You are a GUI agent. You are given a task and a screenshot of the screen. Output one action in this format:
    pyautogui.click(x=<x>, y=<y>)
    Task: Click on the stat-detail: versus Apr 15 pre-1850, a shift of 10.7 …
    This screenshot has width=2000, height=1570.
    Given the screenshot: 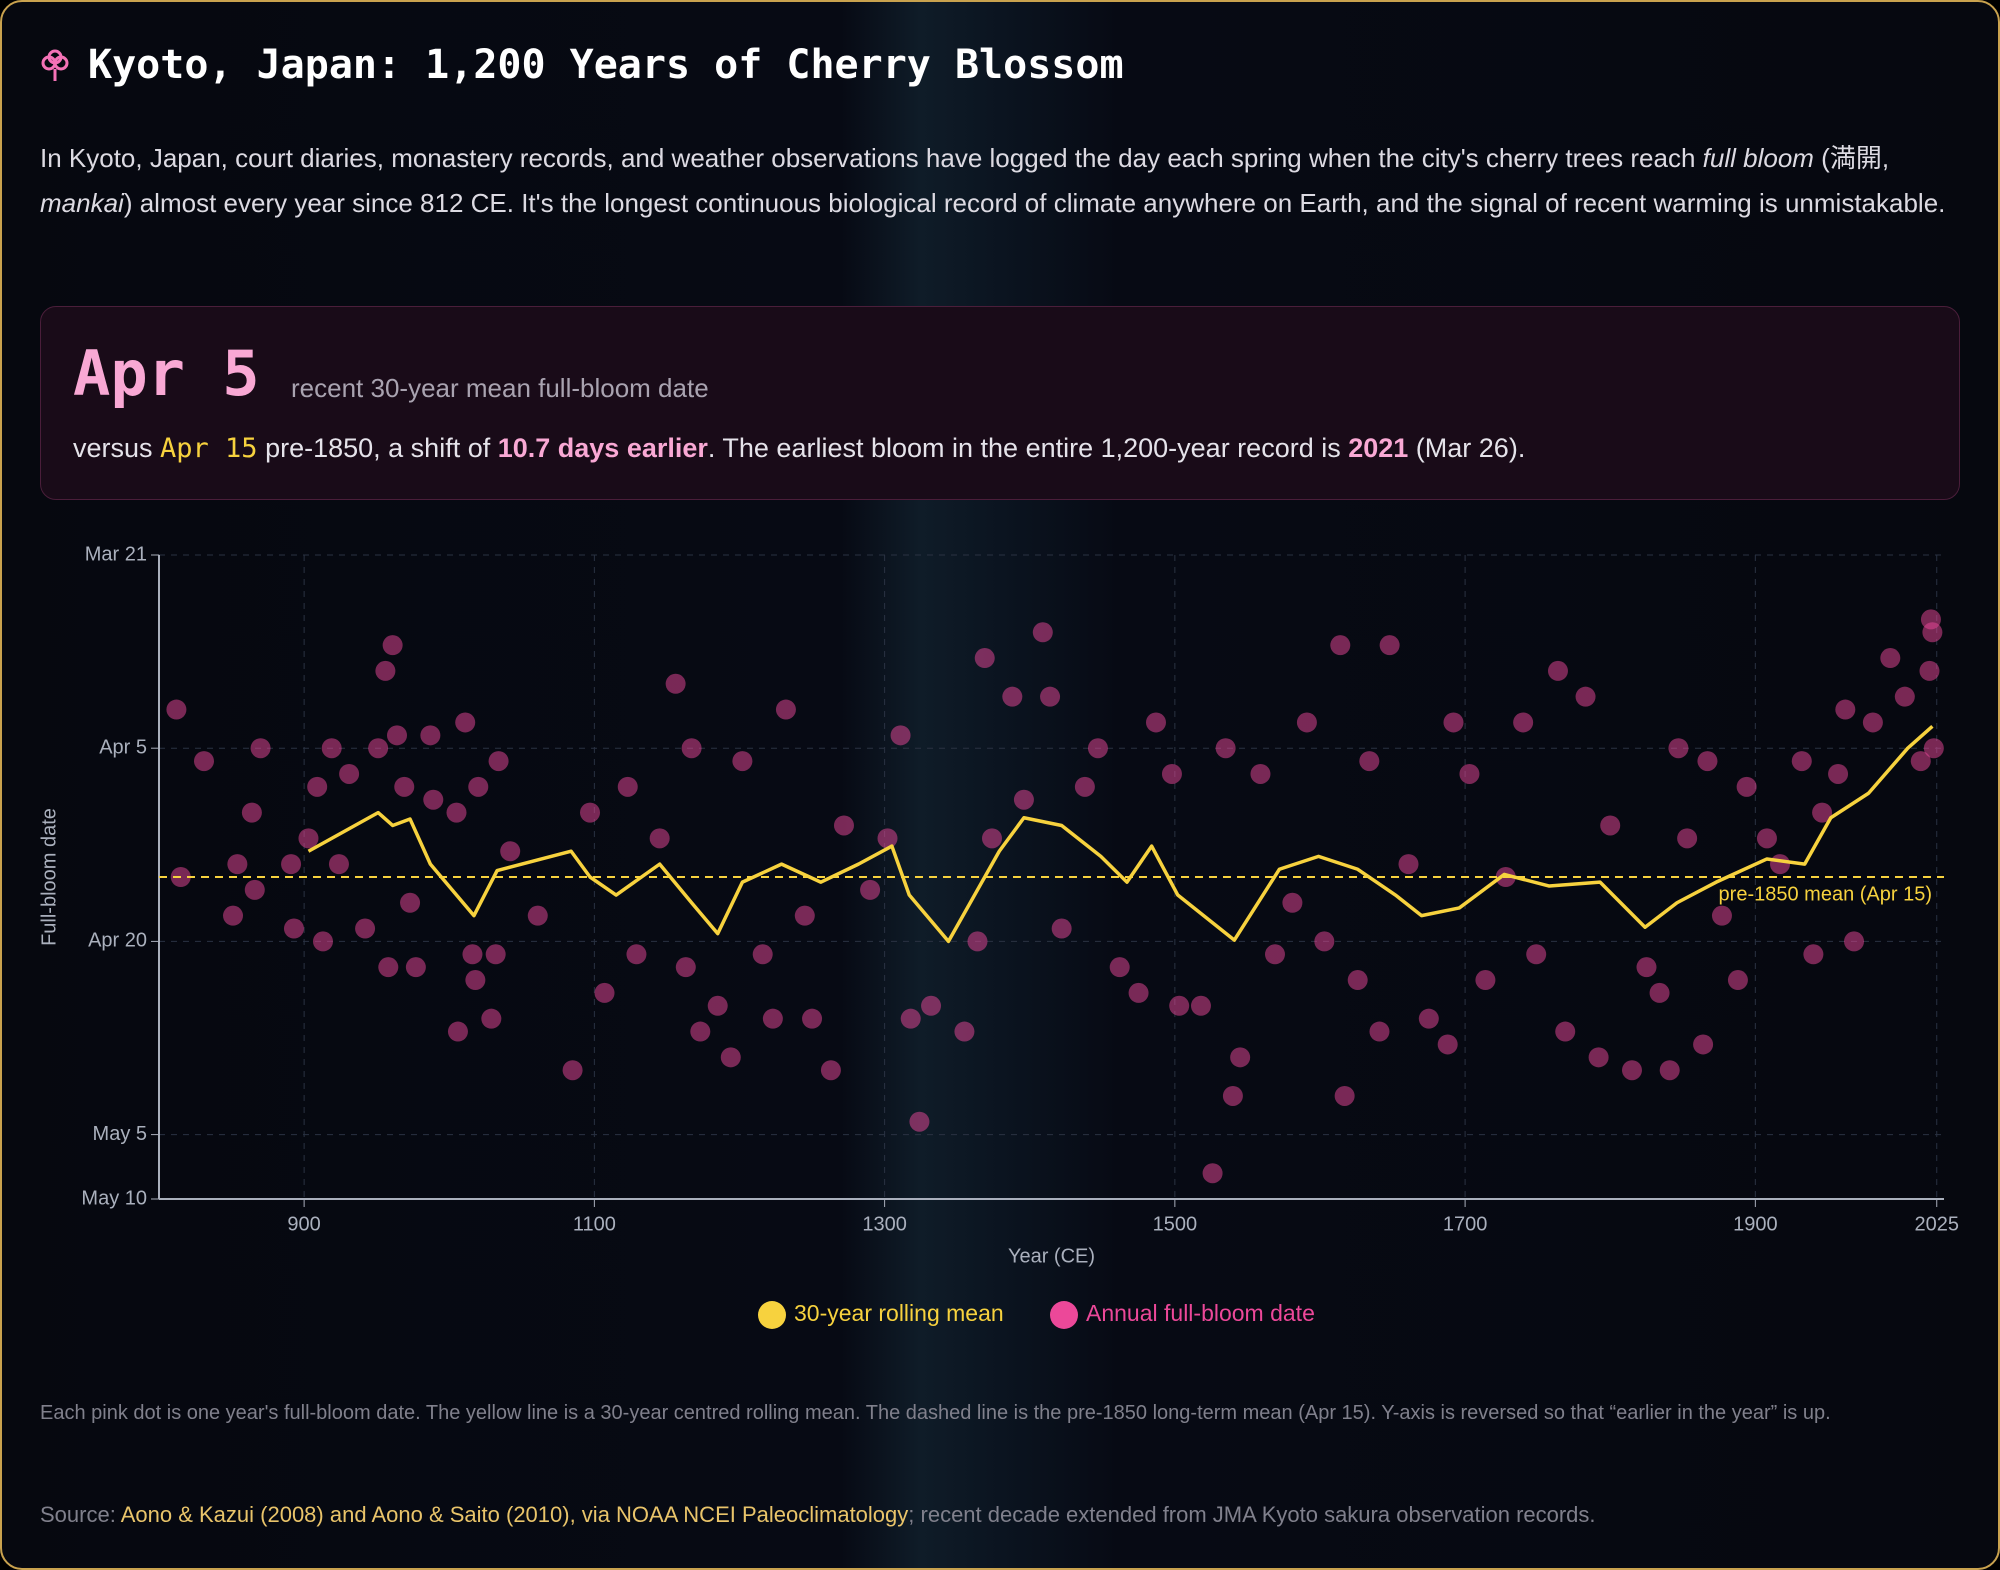 What is the action you would take?
    pyautogui.click(x=799, y=448)
    